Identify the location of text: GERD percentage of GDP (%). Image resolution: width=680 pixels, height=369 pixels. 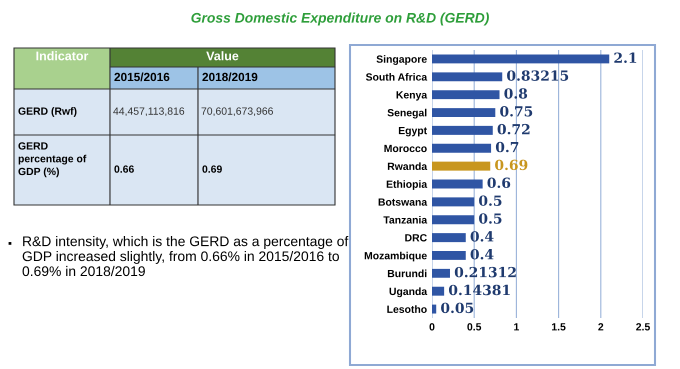
(52, 160).